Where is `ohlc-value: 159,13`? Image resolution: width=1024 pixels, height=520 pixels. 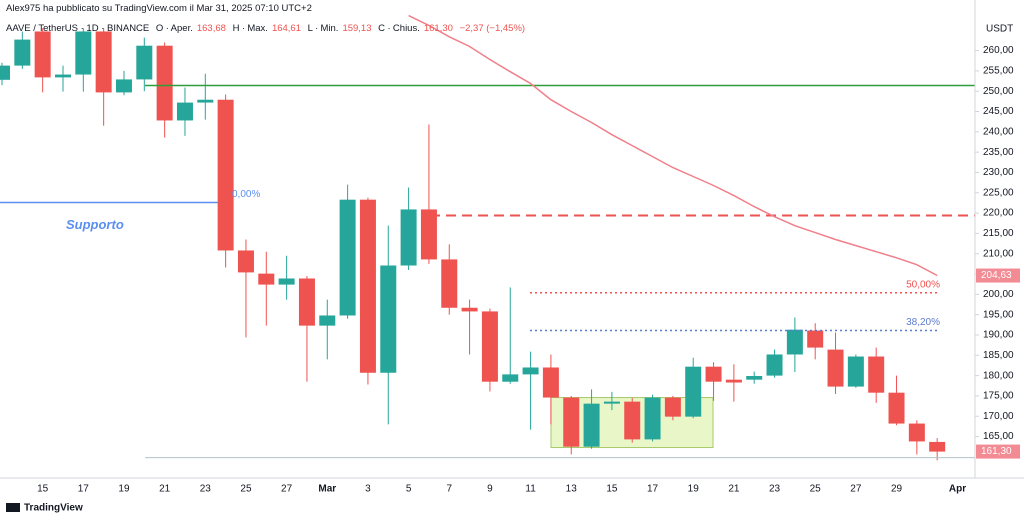 ohlc-value: 159,13 is located at coordinates (357, 28).